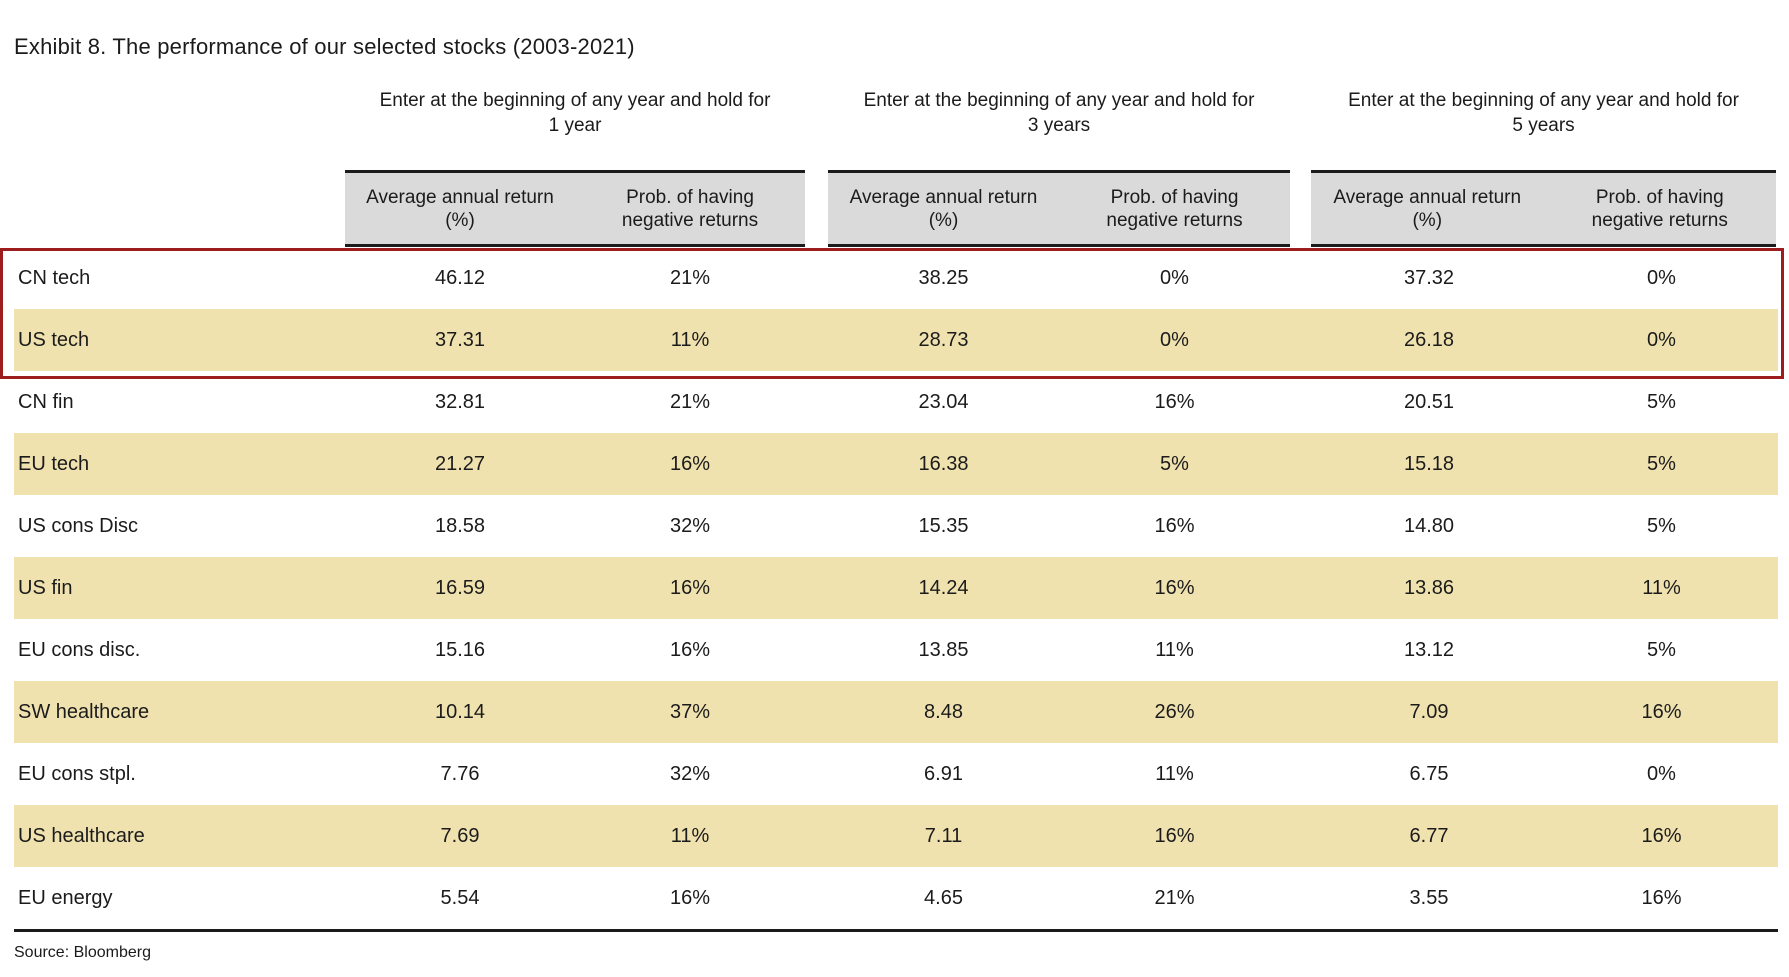  Describe the element at coordinates (1429, 525) in the screenshot. I see `value-cell: 14.80` at that location.